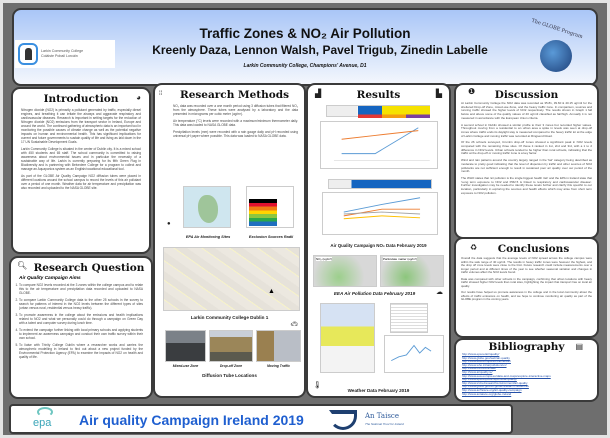 This screenshot has width=610, height=438. I want to click on temperature-chart, so click(414, 354).